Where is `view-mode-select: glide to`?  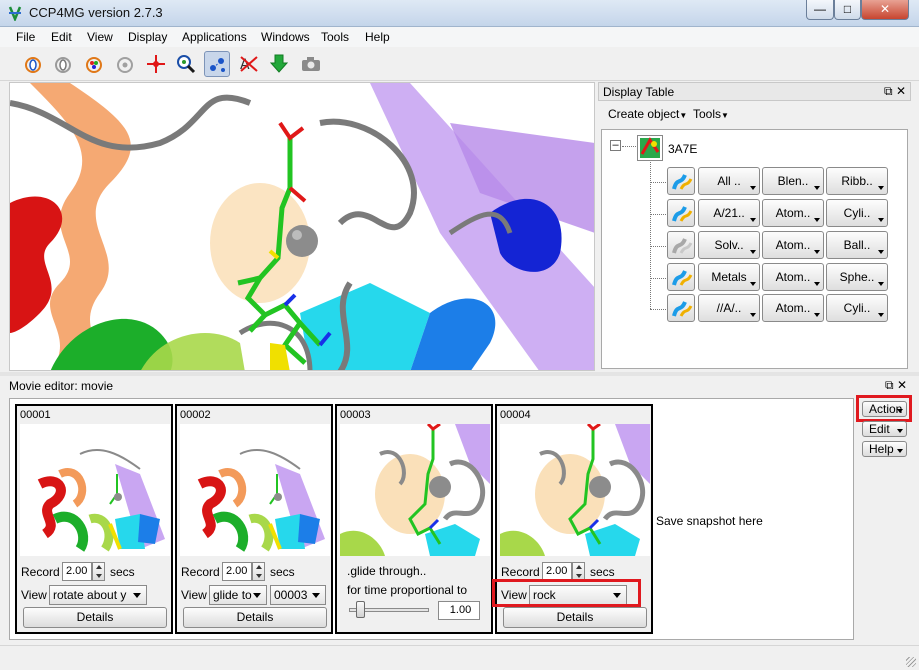 view-mode-select: glide to is located at coordinates (238, 595).